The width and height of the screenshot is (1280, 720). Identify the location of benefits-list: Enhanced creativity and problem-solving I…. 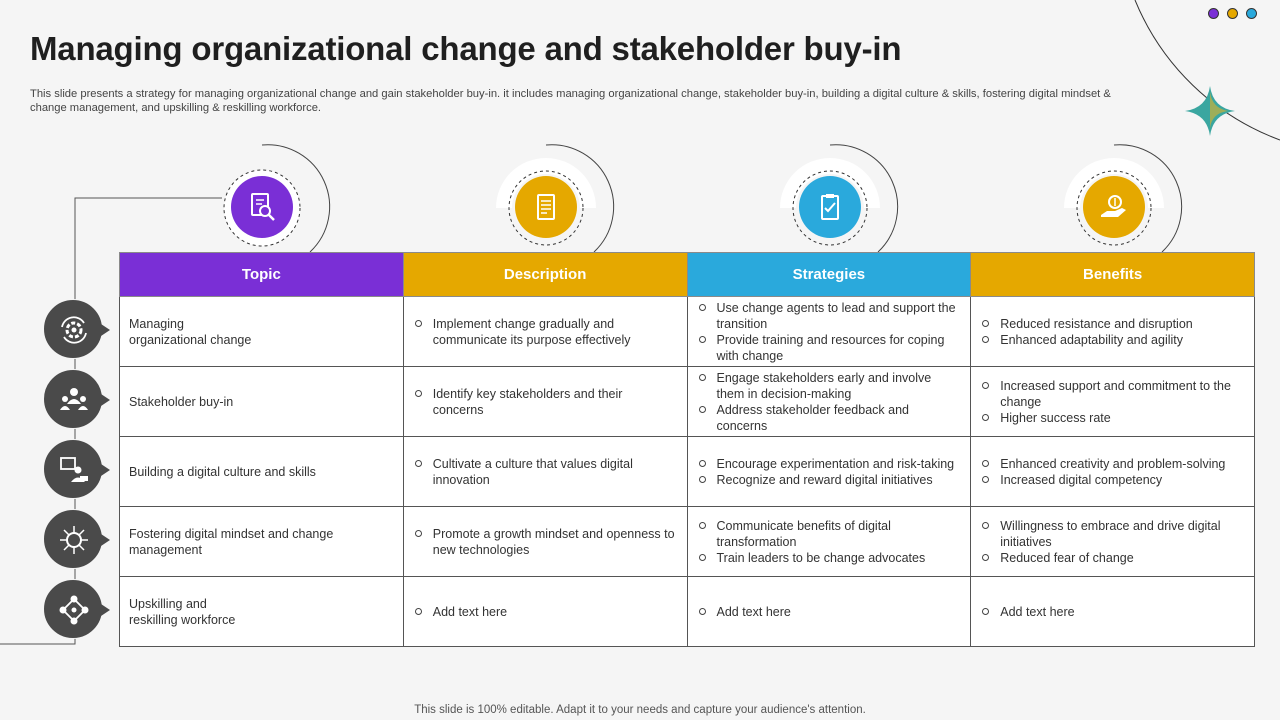
(1112, 472).